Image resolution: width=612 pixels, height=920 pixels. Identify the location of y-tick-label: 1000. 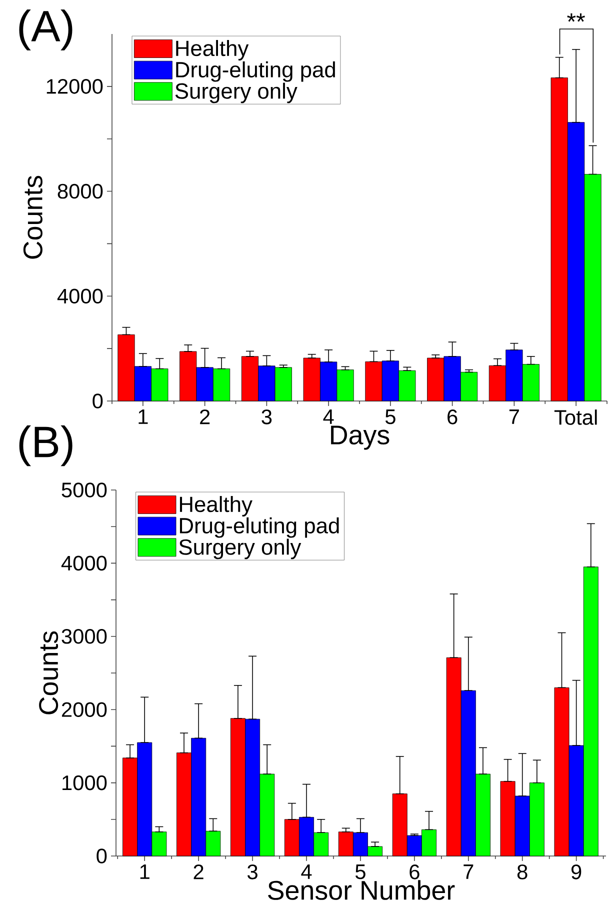
(84, 782).